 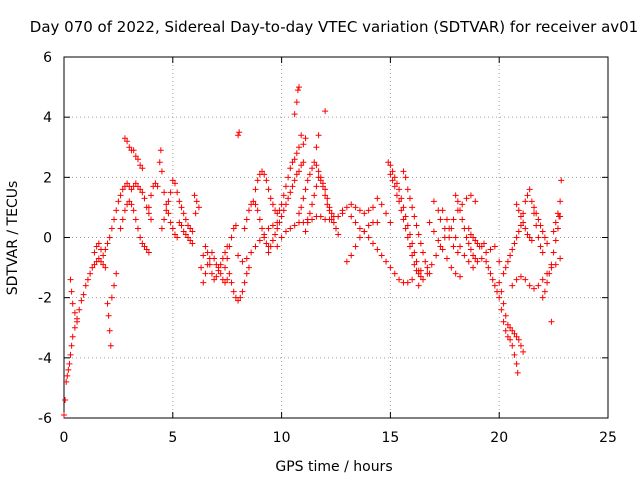 I want to click on x-tick-label: 25, so click(x=608, y=438).